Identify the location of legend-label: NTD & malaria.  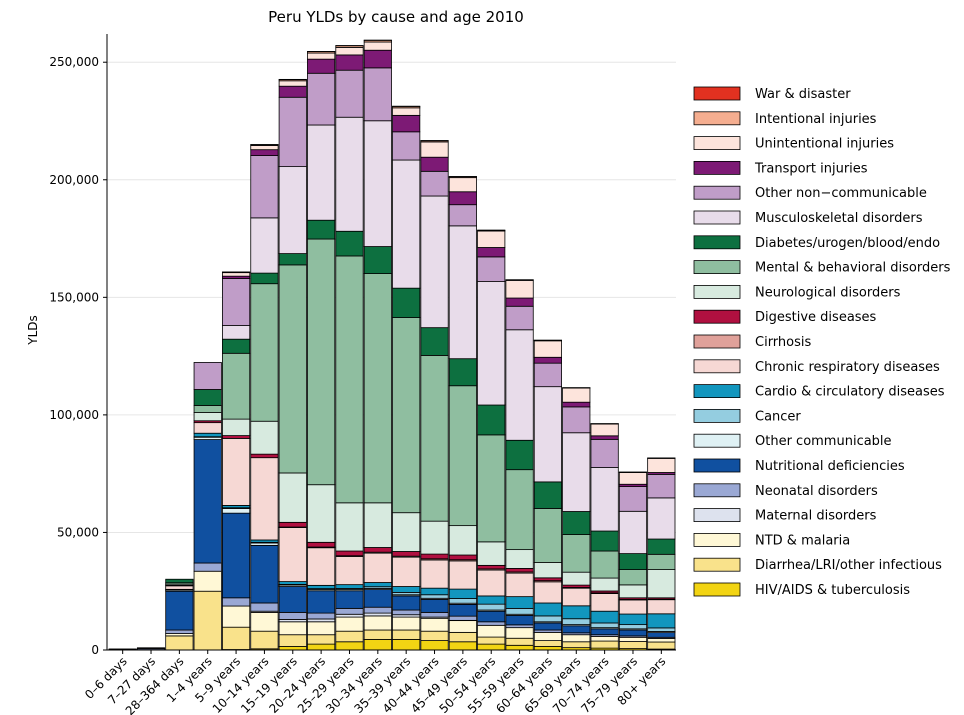
(802, 540).